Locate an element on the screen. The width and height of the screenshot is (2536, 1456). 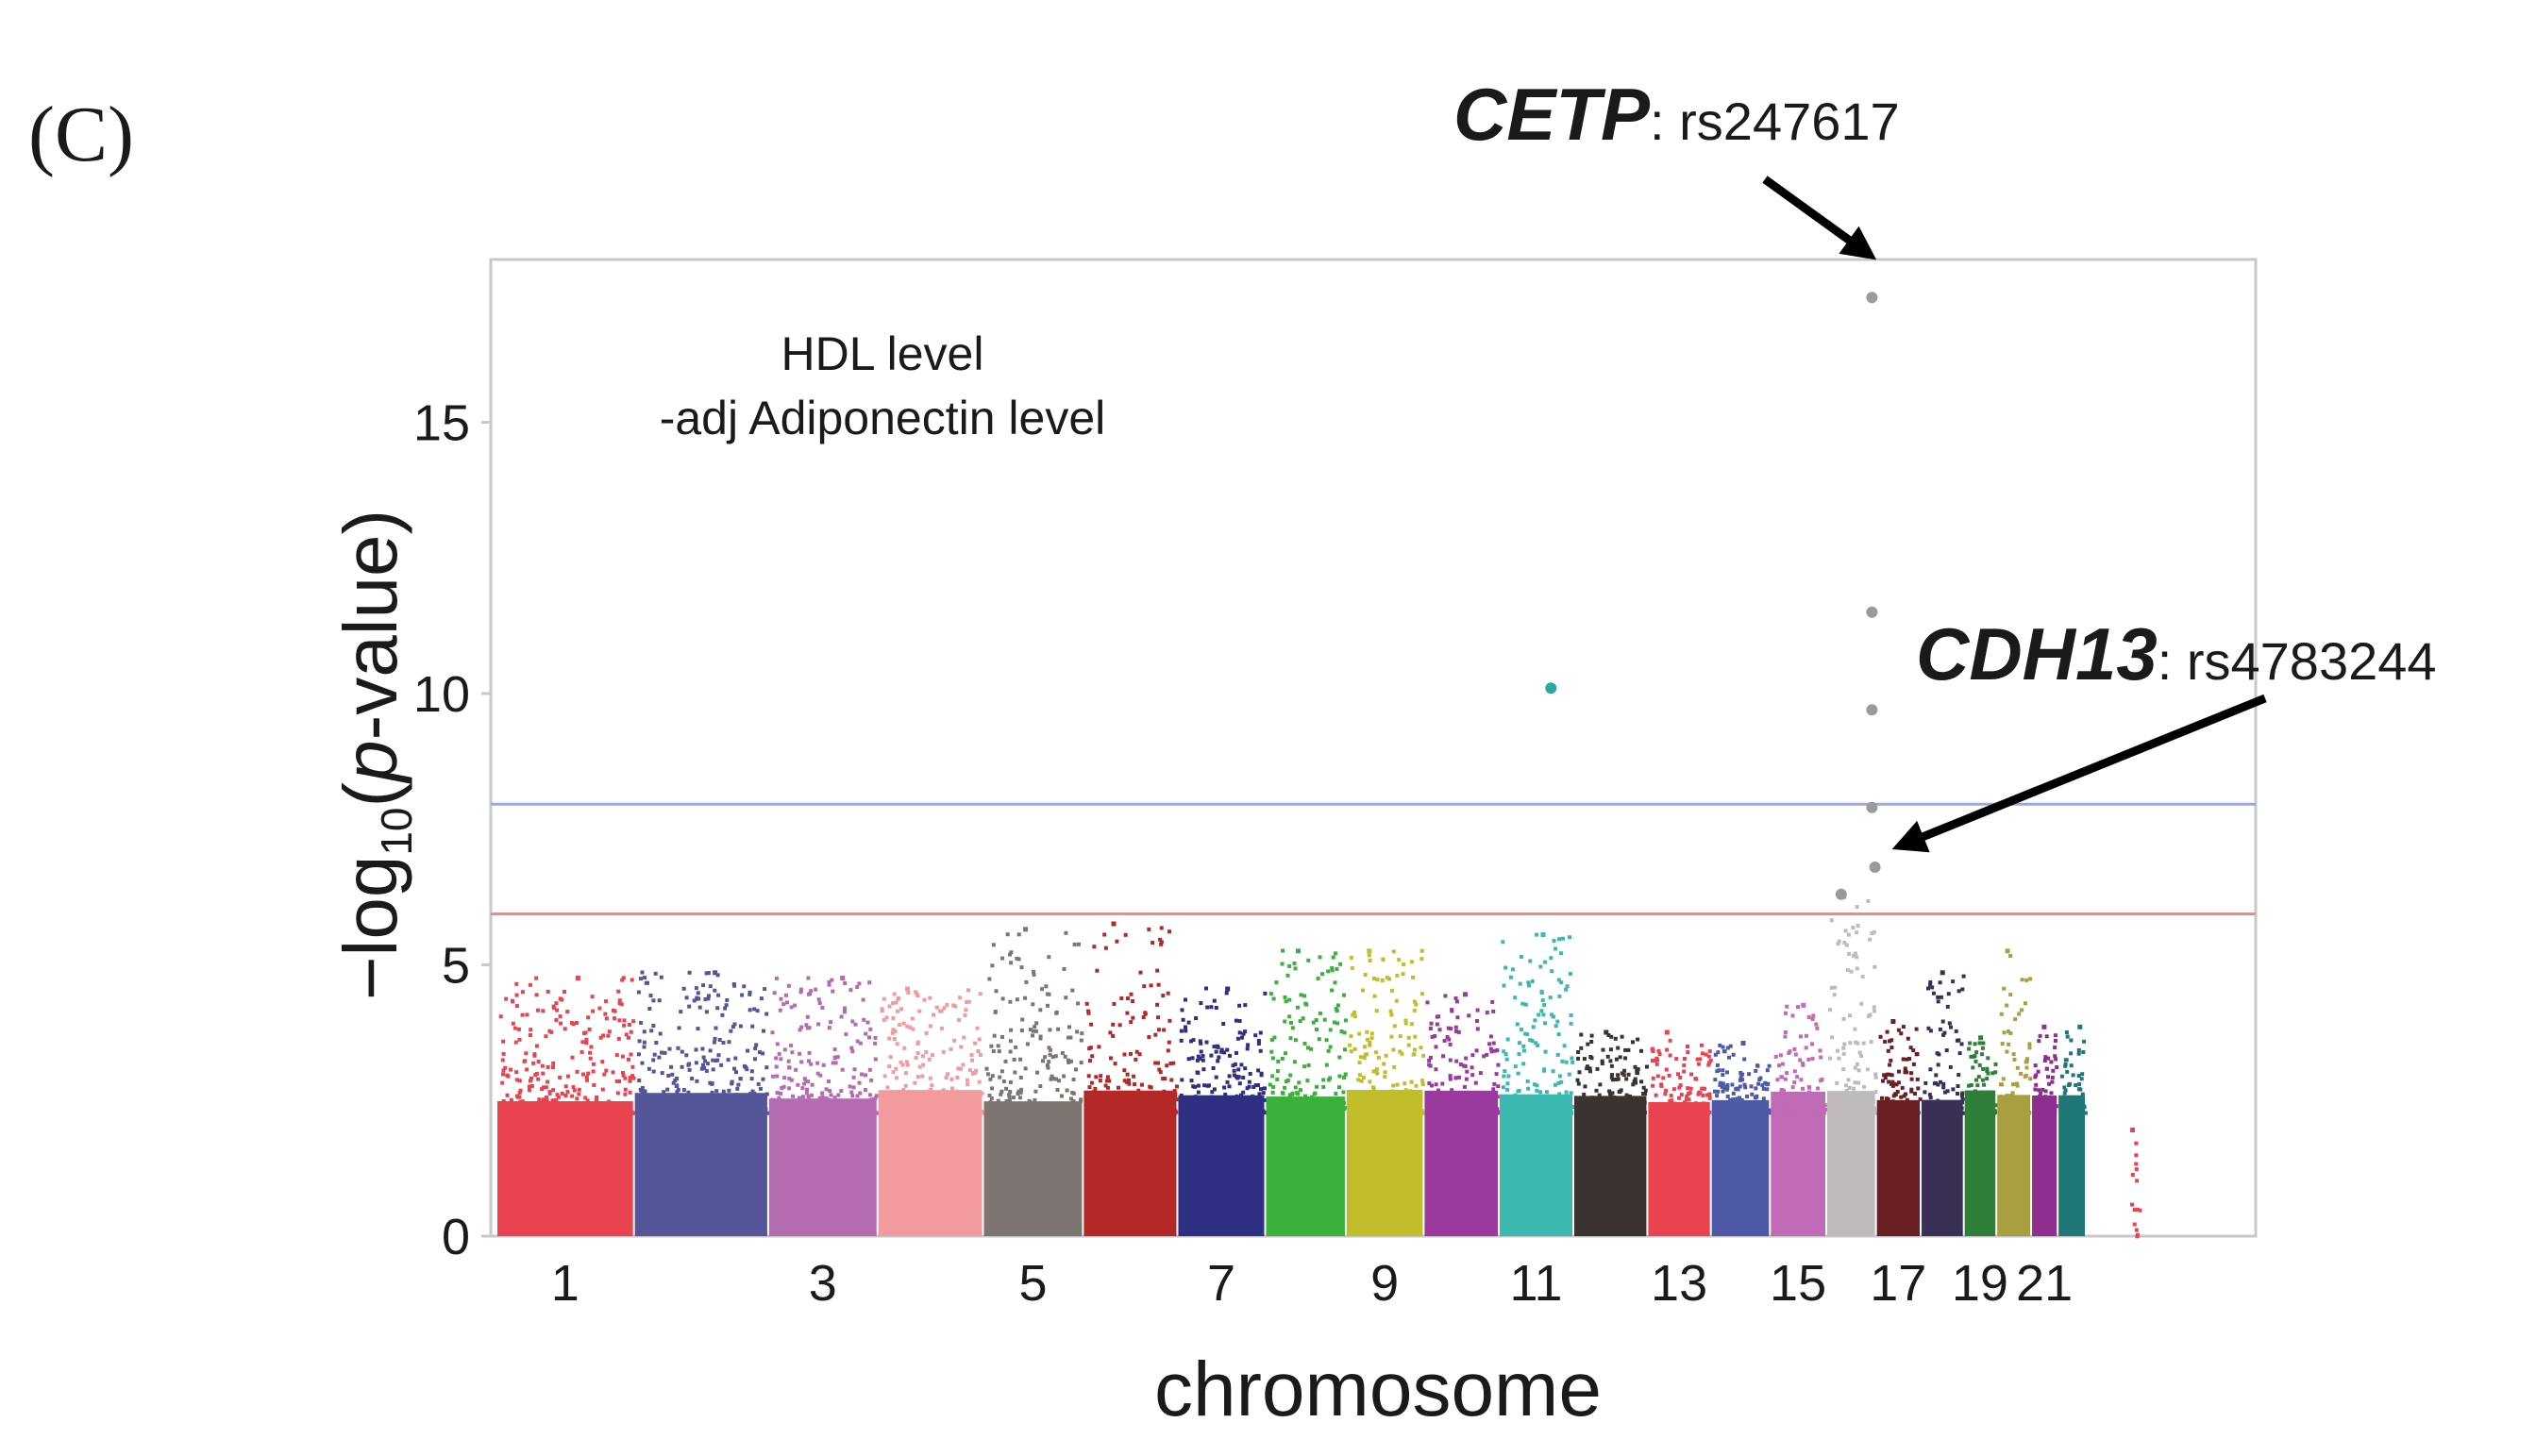
chromosome-12-bulk is located at coordinates (1610, 1166).